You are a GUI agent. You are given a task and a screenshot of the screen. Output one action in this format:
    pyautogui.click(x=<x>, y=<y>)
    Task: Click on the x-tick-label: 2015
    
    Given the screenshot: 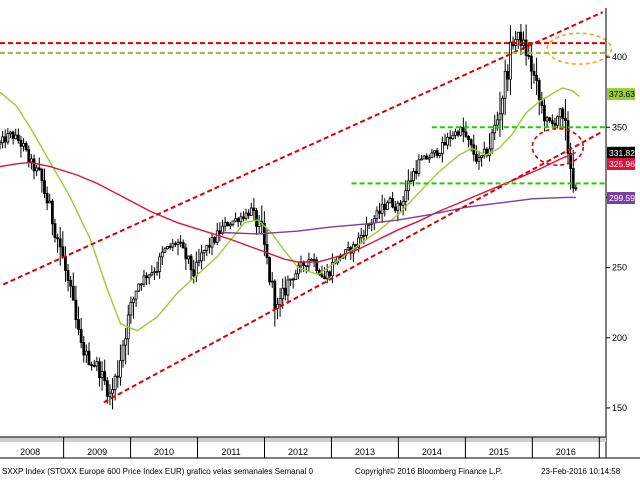 What is the action you would take?
    pyautogui.click(x=499, y=452)
    